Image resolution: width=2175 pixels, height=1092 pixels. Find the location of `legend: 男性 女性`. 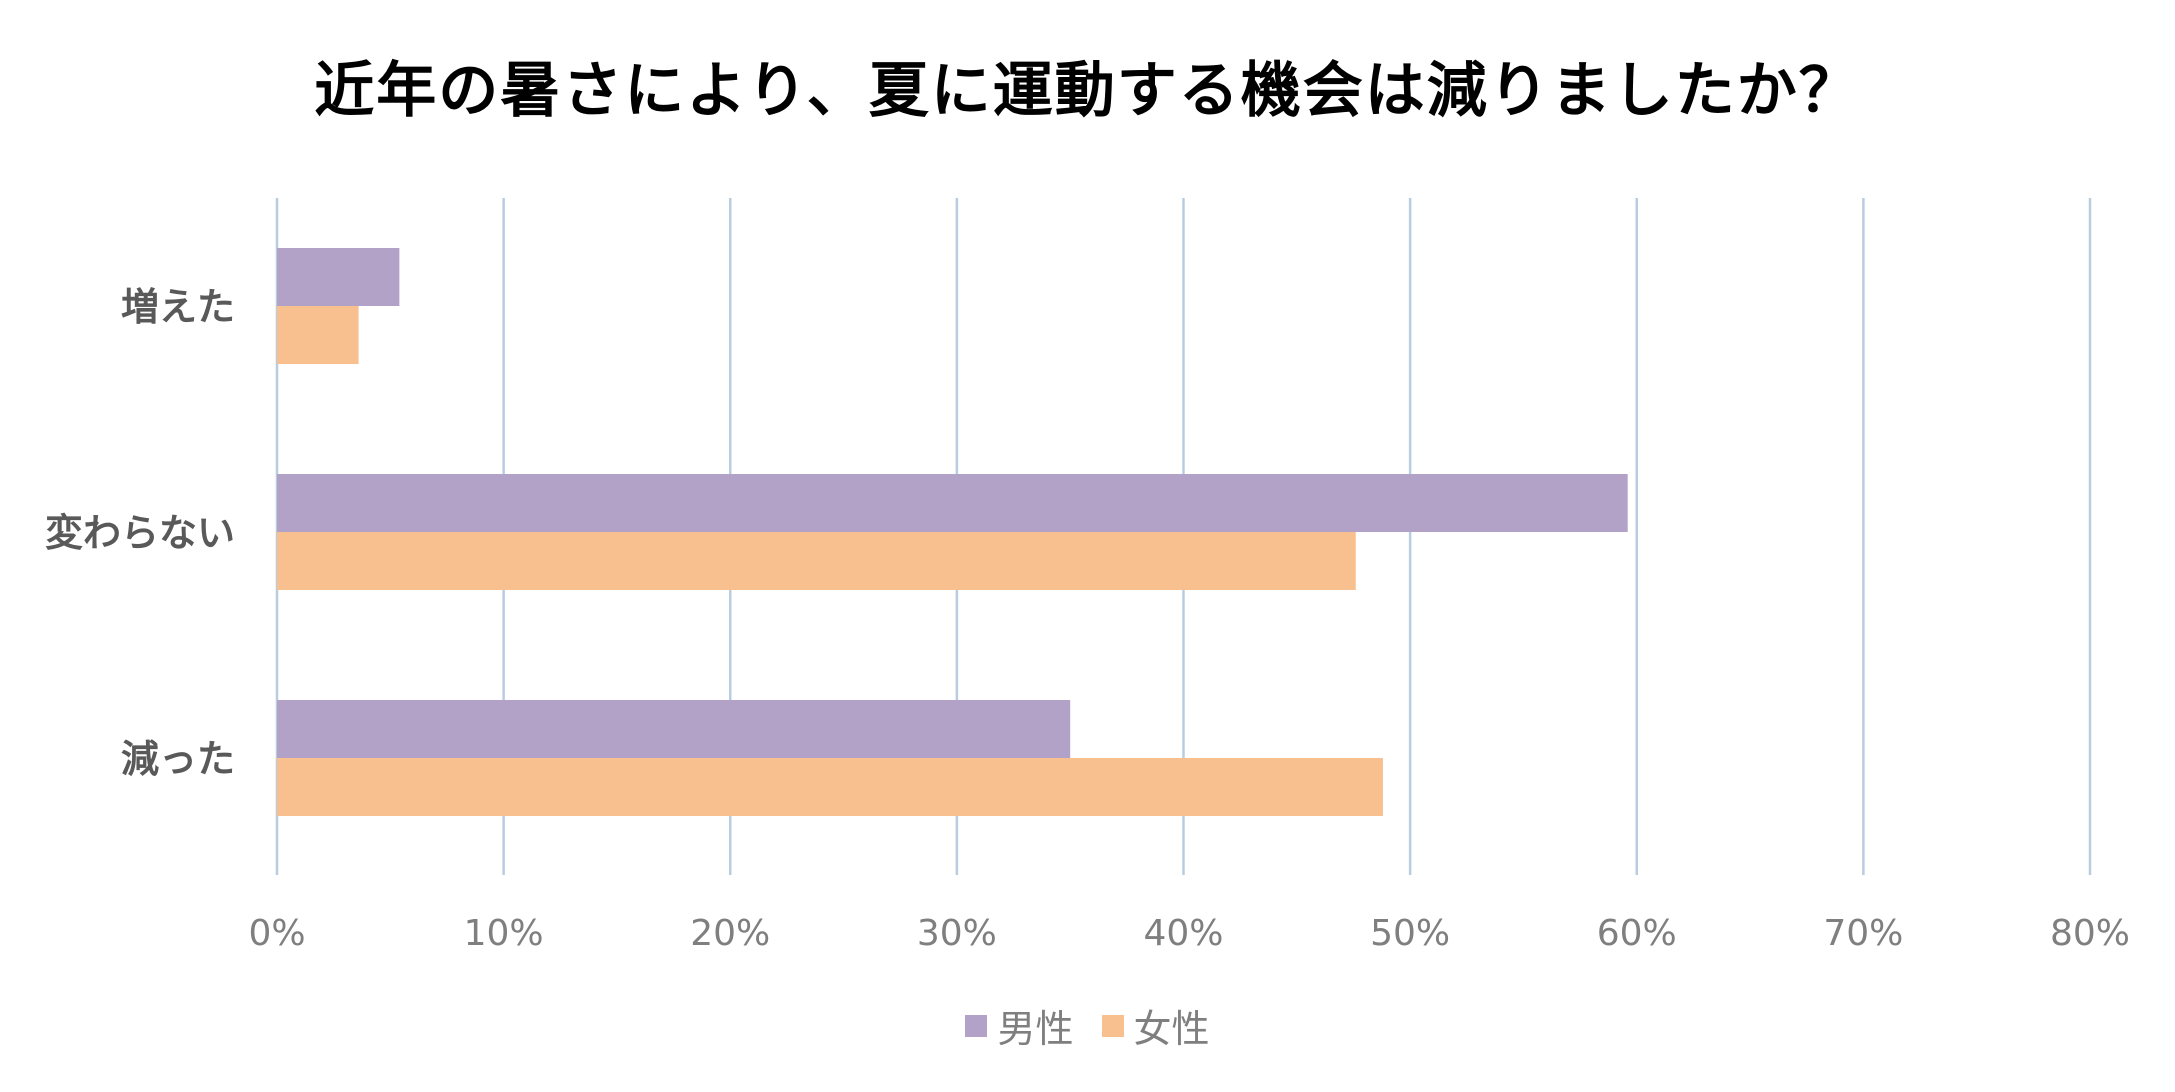

legend: 男性 女性 is located at coordinates (1087, 1025).